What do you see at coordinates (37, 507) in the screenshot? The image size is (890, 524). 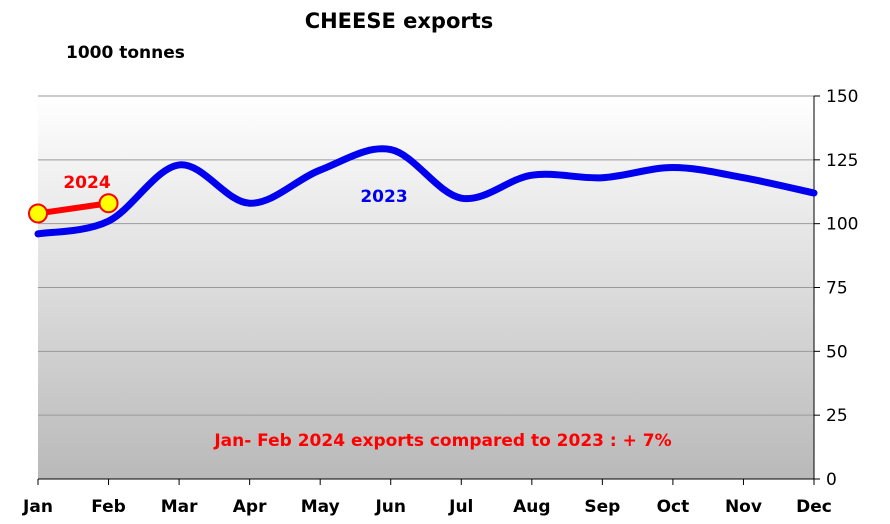 I see `x-tick-label-jan: Jan` at bounding box center [37, 507].